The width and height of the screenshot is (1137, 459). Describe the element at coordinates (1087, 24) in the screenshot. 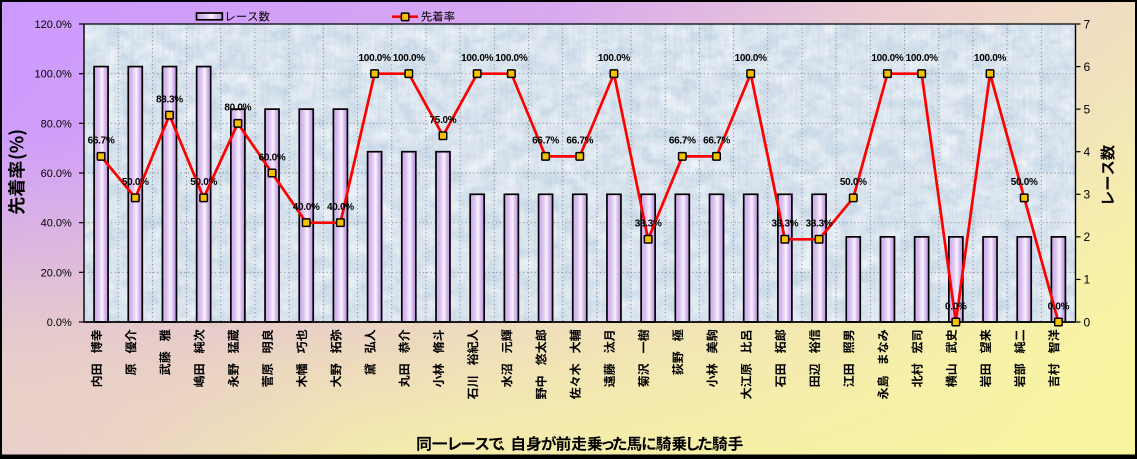

I see `svg-text: 7` at that location.